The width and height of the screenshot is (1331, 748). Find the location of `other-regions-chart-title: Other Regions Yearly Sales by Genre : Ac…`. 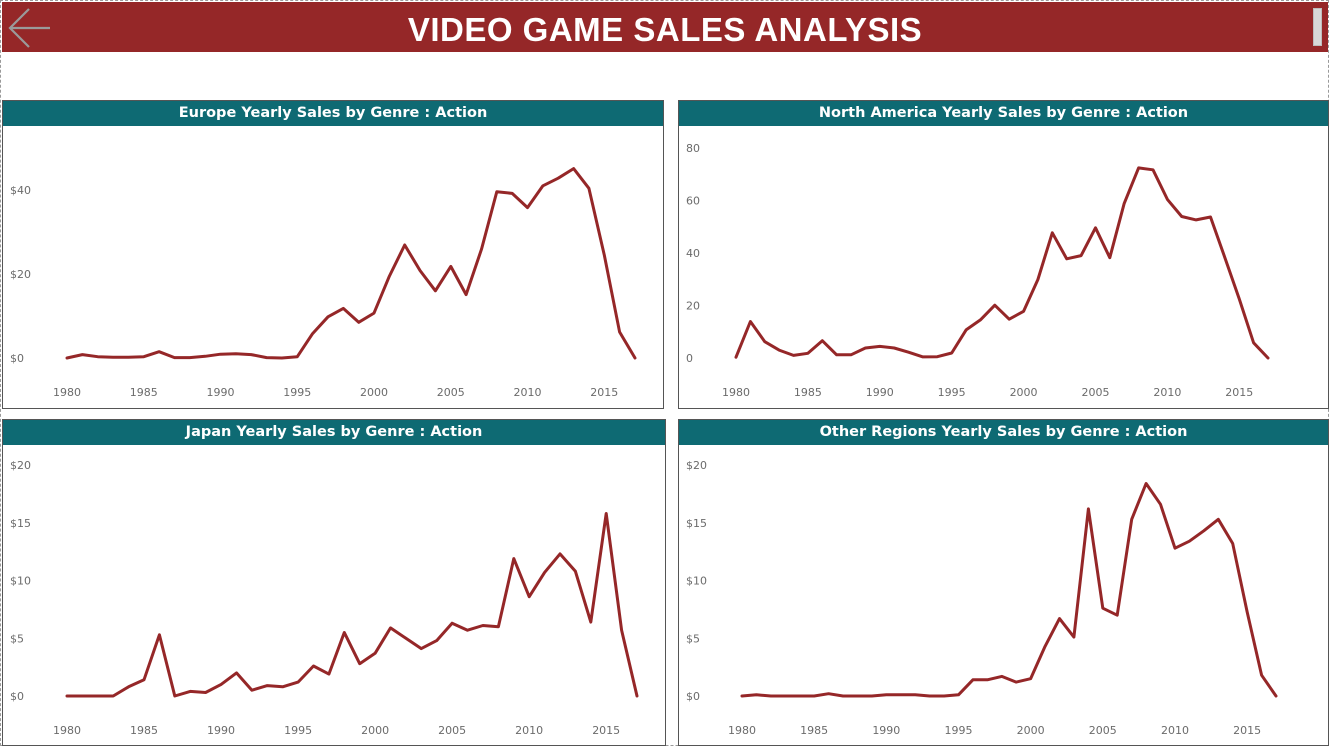

other-regions-chart-title: Other Regions Yearly Sales by Genre : Ac… is located at coordinates (1003, 432).